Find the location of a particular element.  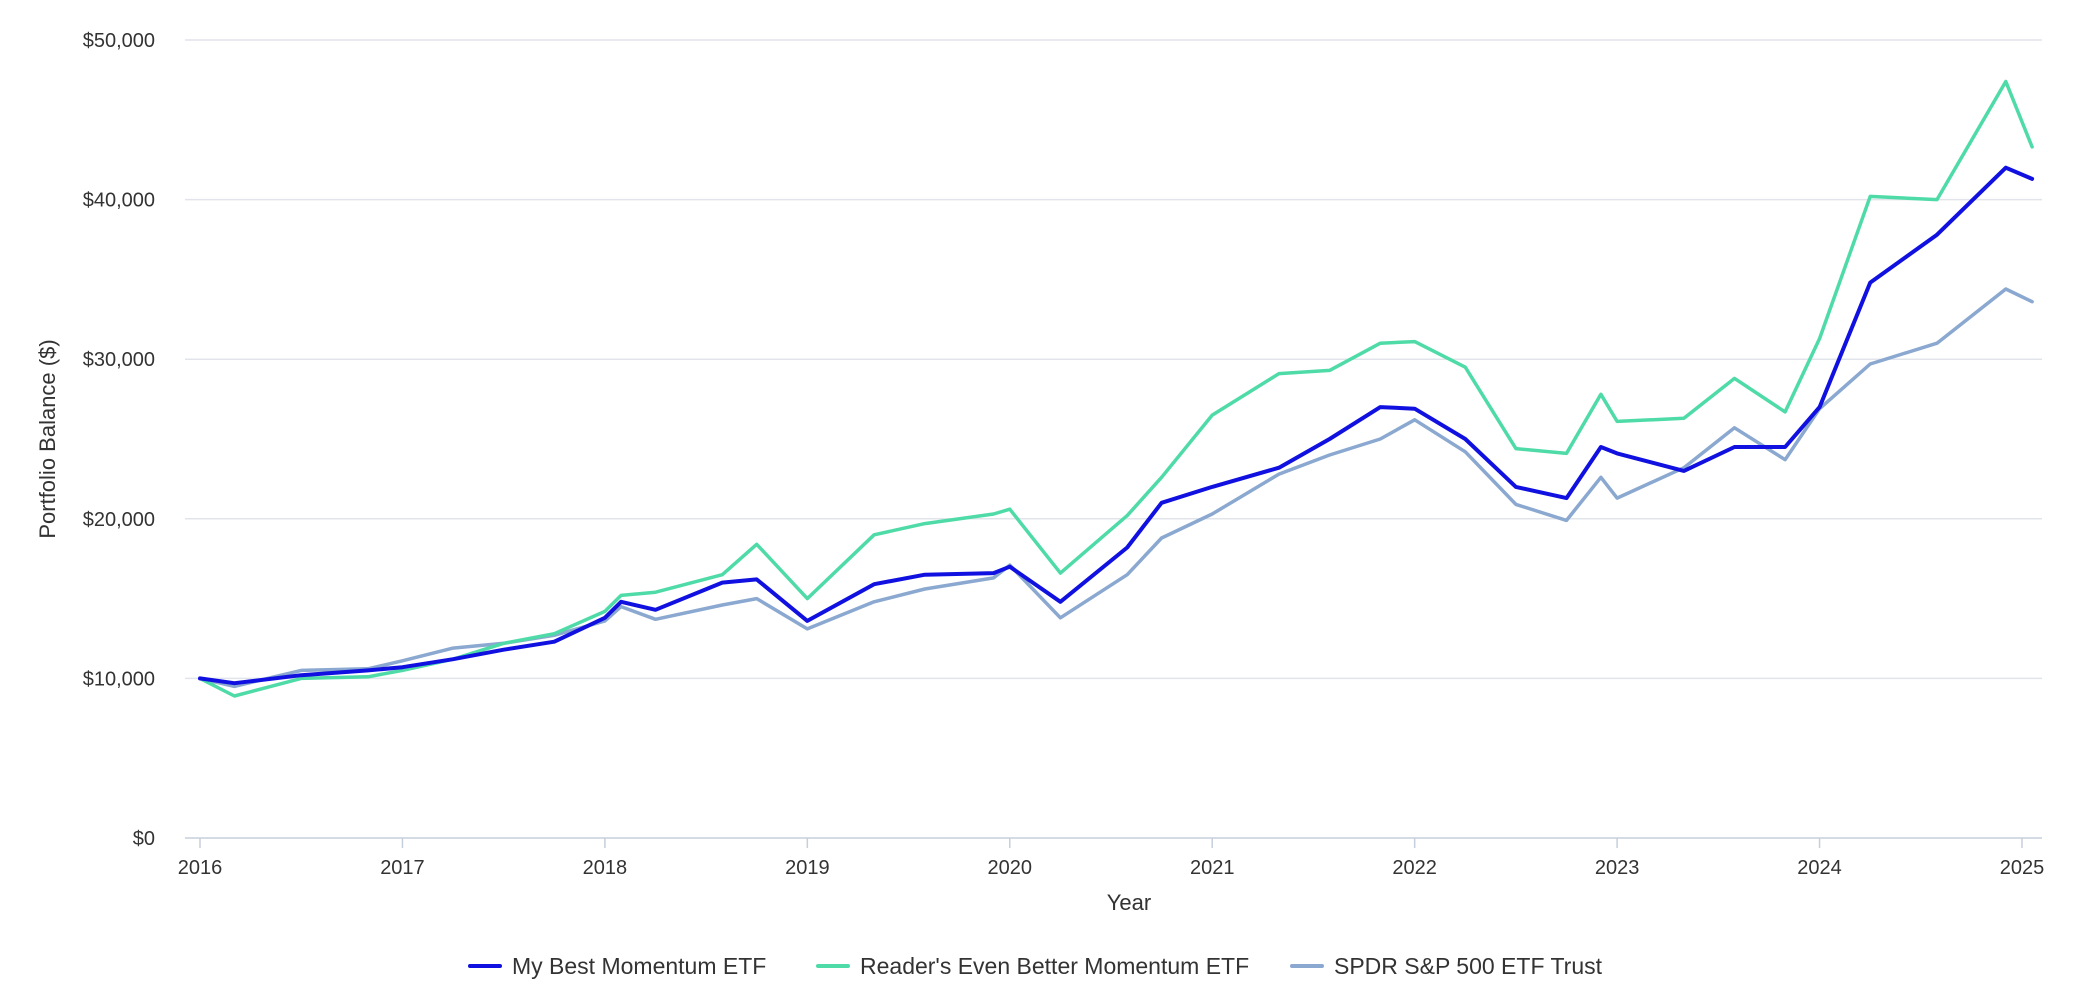

y-tick-label: $50,000 is located at coordinates (119, 41).